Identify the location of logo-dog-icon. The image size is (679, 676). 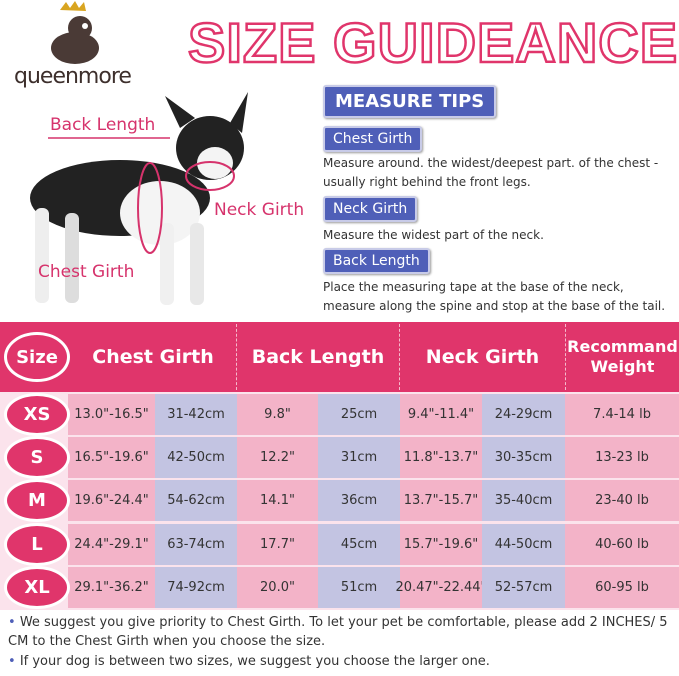
(75, 32).